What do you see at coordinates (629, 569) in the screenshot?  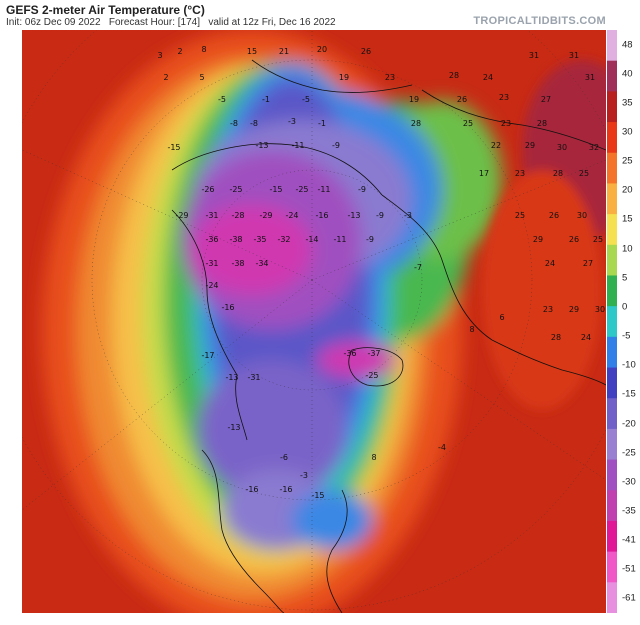 I see `colorbar-tick-label: -51` at bounding box center [629, 569].